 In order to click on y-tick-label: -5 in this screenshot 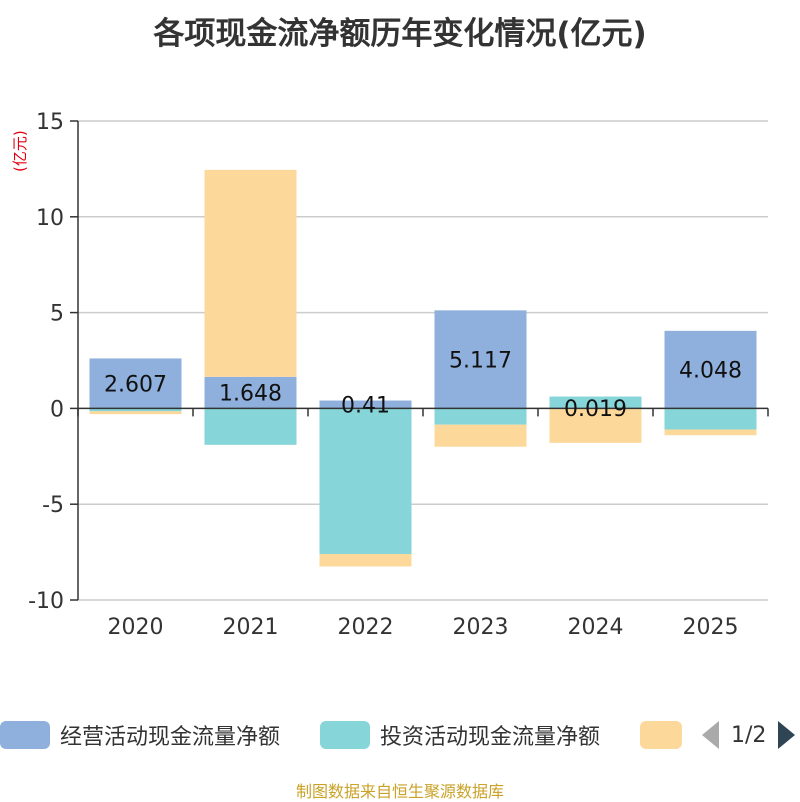, I will do `click(53, 505)`.